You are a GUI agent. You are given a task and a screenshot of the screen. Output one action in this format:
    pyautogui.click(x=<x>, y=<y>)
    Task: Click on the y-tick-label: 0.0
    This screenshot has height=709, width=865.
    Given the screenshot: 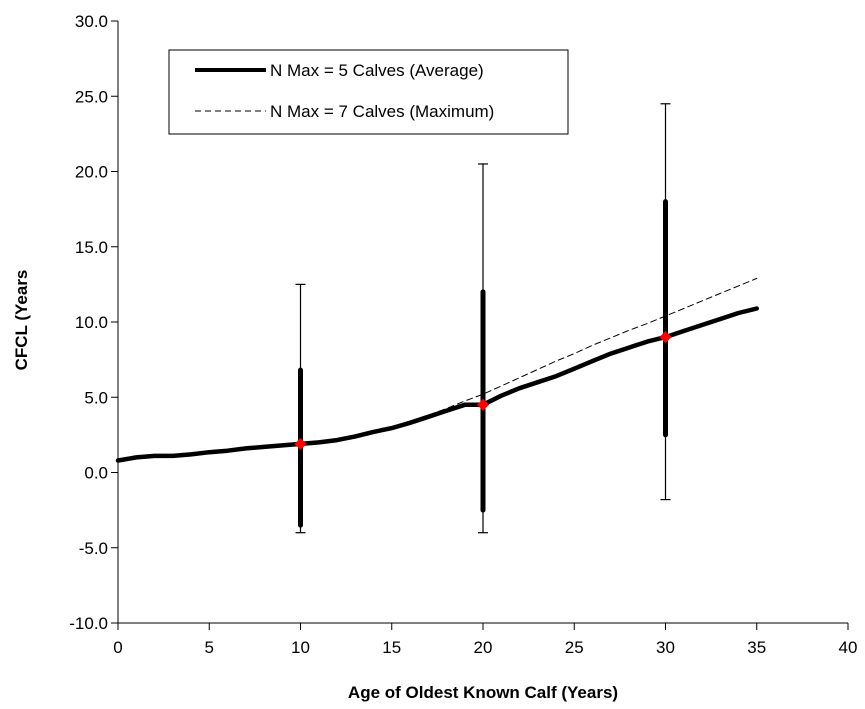 What is the action you would take?
    pyautogui.click(x=96, y=473)
    